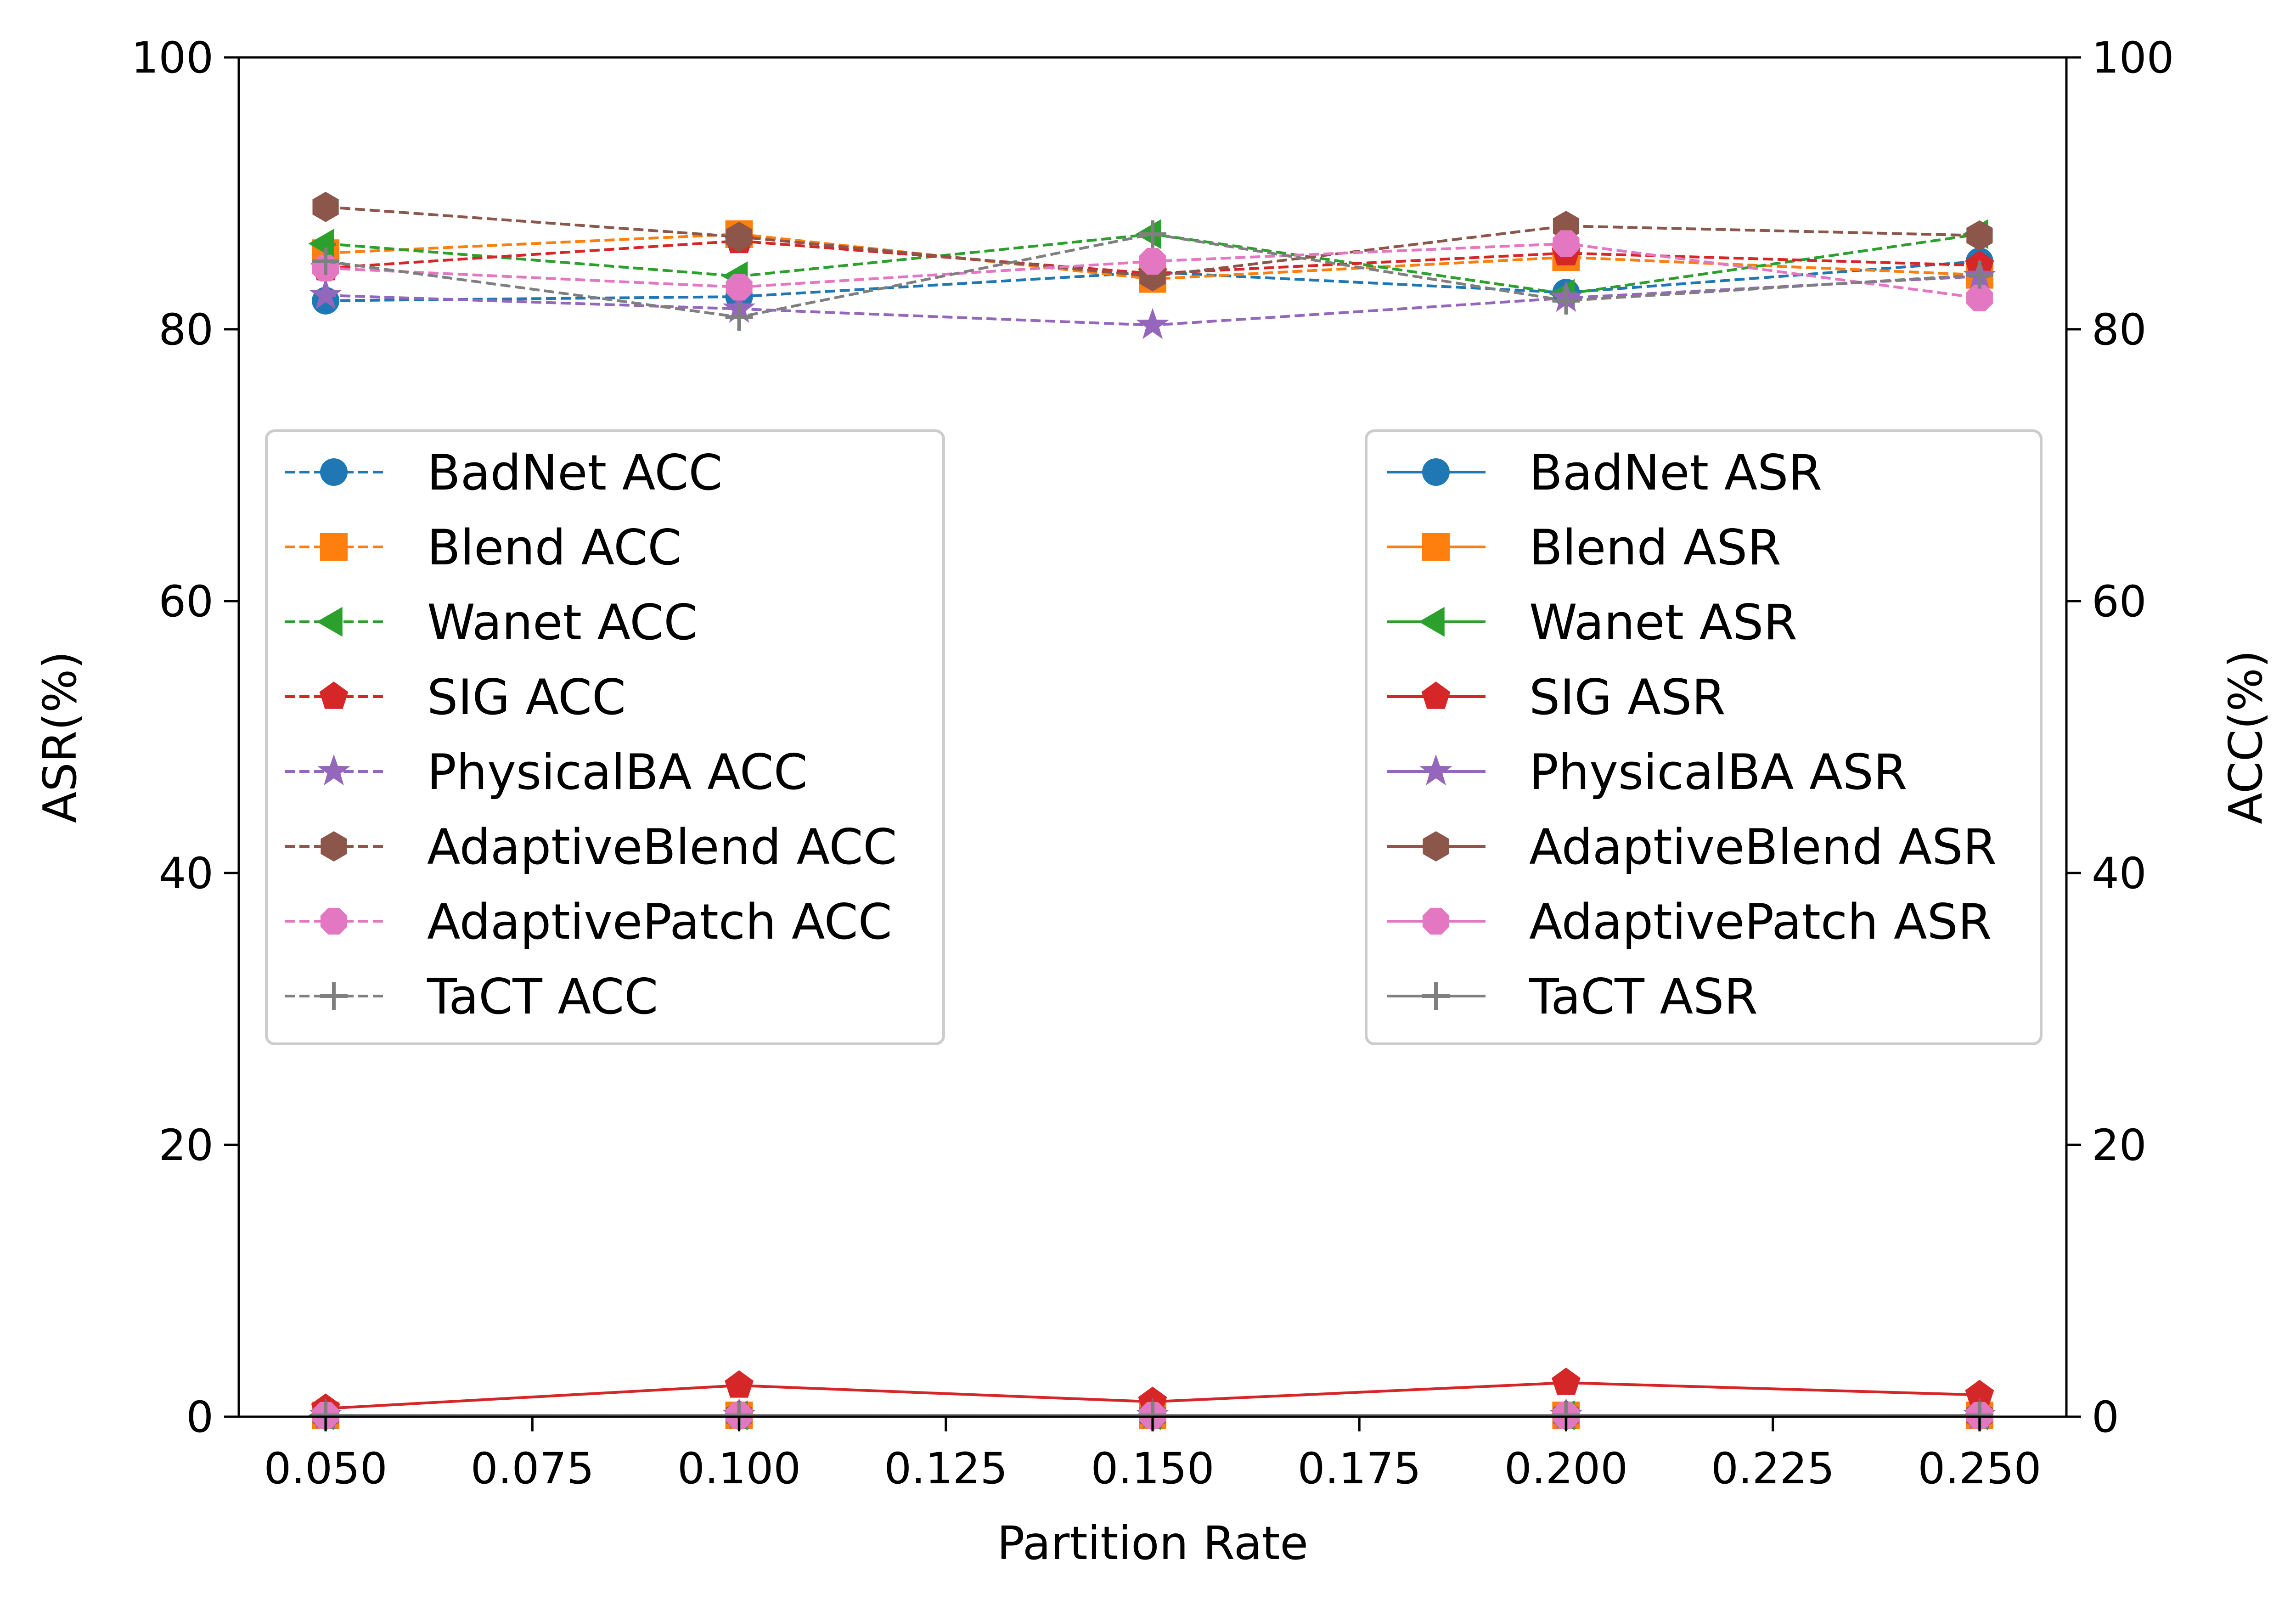 The width and height of the screenshot is (2296, 1605). Describe the element at coordinates (2246, 737) in the screenshot. I see `right-y-axis-title: ACC(%)` at that location.